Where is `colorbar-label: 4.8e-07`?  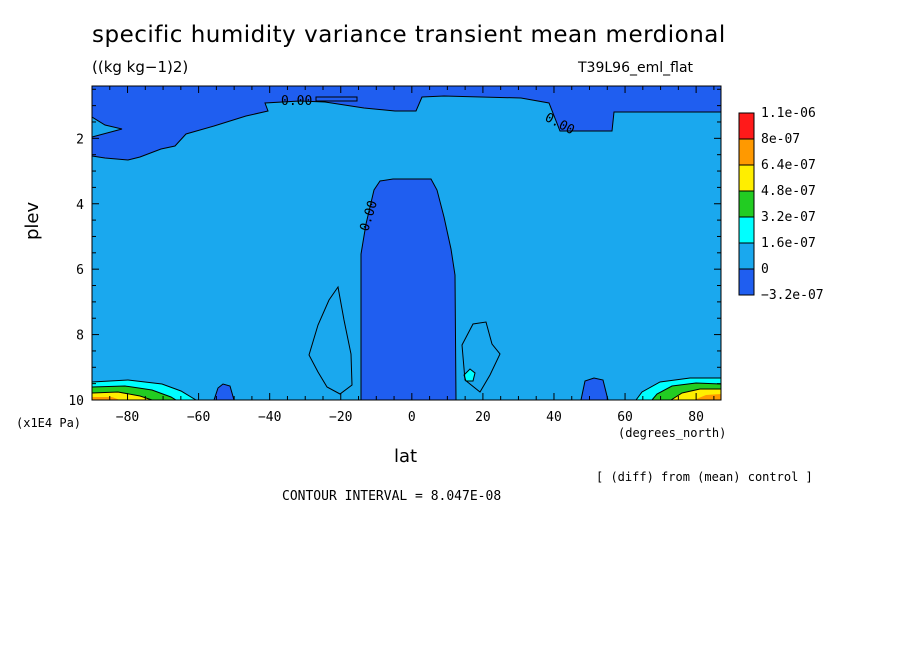
colorbar-label: 4.8e-07 is located at coordinates (788, 191).